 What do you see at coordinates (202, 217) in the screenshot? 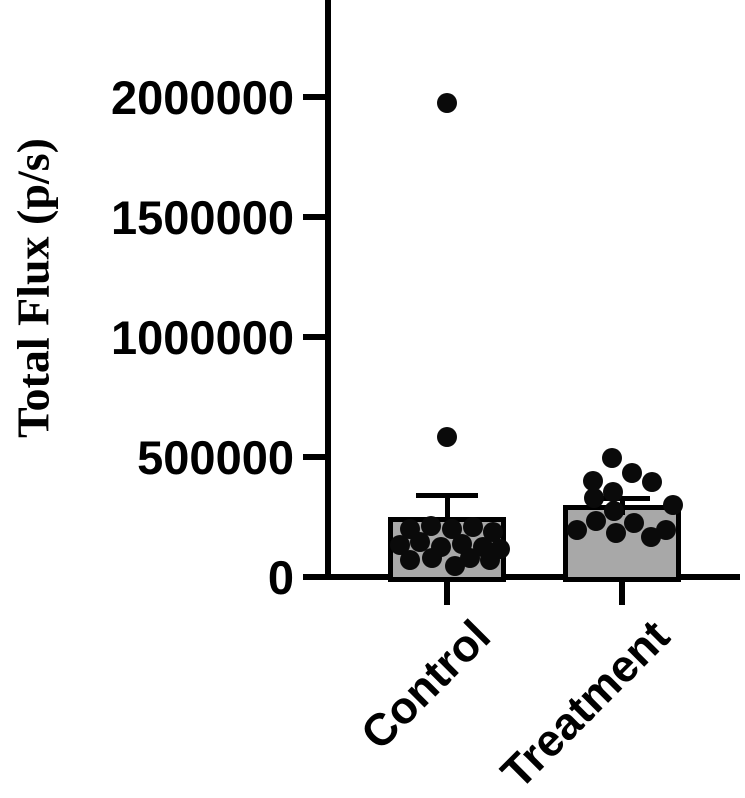
I see `y-tick-label: 1500000` at bounding box center [202, 217].